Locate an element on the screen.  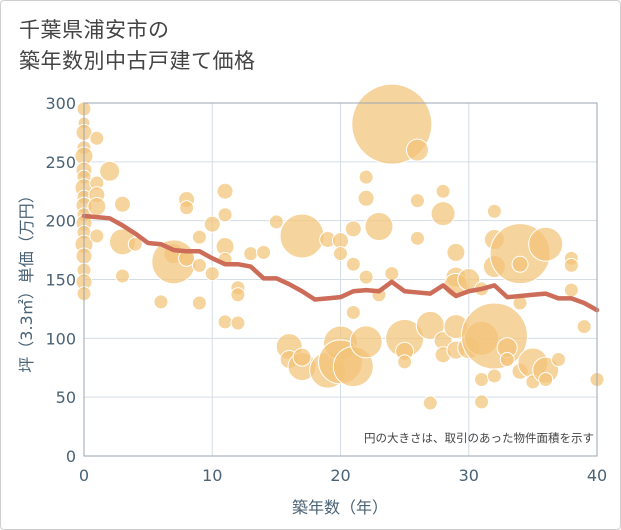
y-tick-label: 0 is located at coordinates (71, 456).